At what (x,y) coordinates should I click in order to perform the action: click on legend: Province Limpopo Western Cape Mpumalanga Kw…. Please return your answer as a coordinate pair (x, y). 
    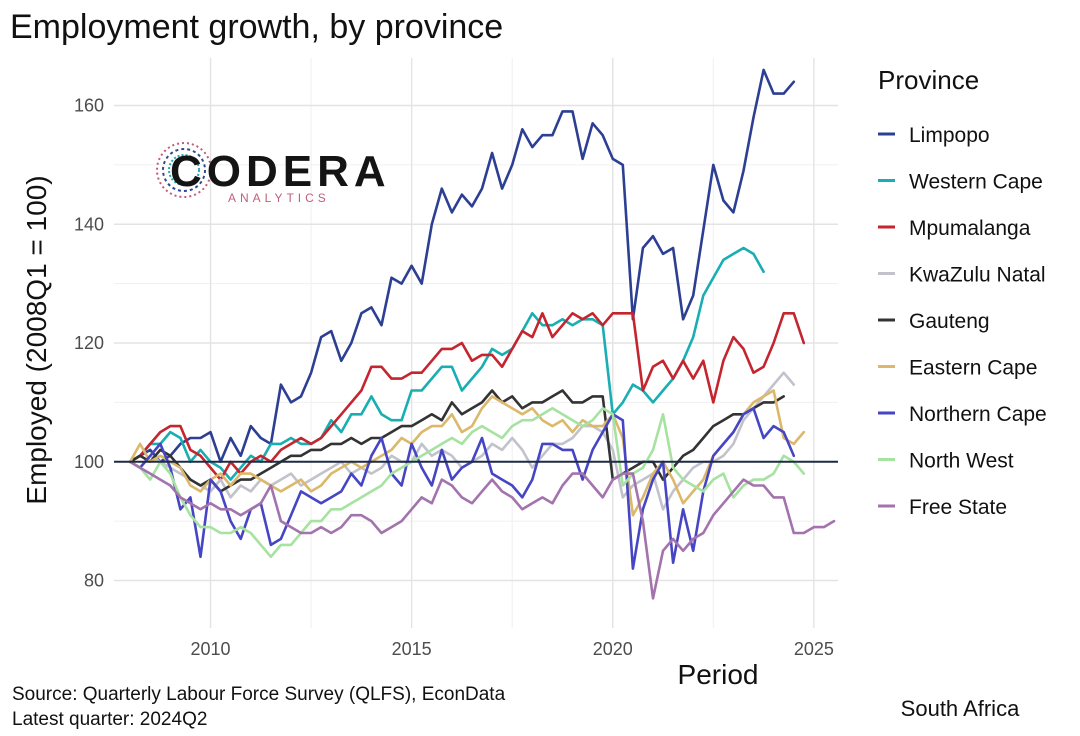
    Looking at the image, I should click on (962, 292).